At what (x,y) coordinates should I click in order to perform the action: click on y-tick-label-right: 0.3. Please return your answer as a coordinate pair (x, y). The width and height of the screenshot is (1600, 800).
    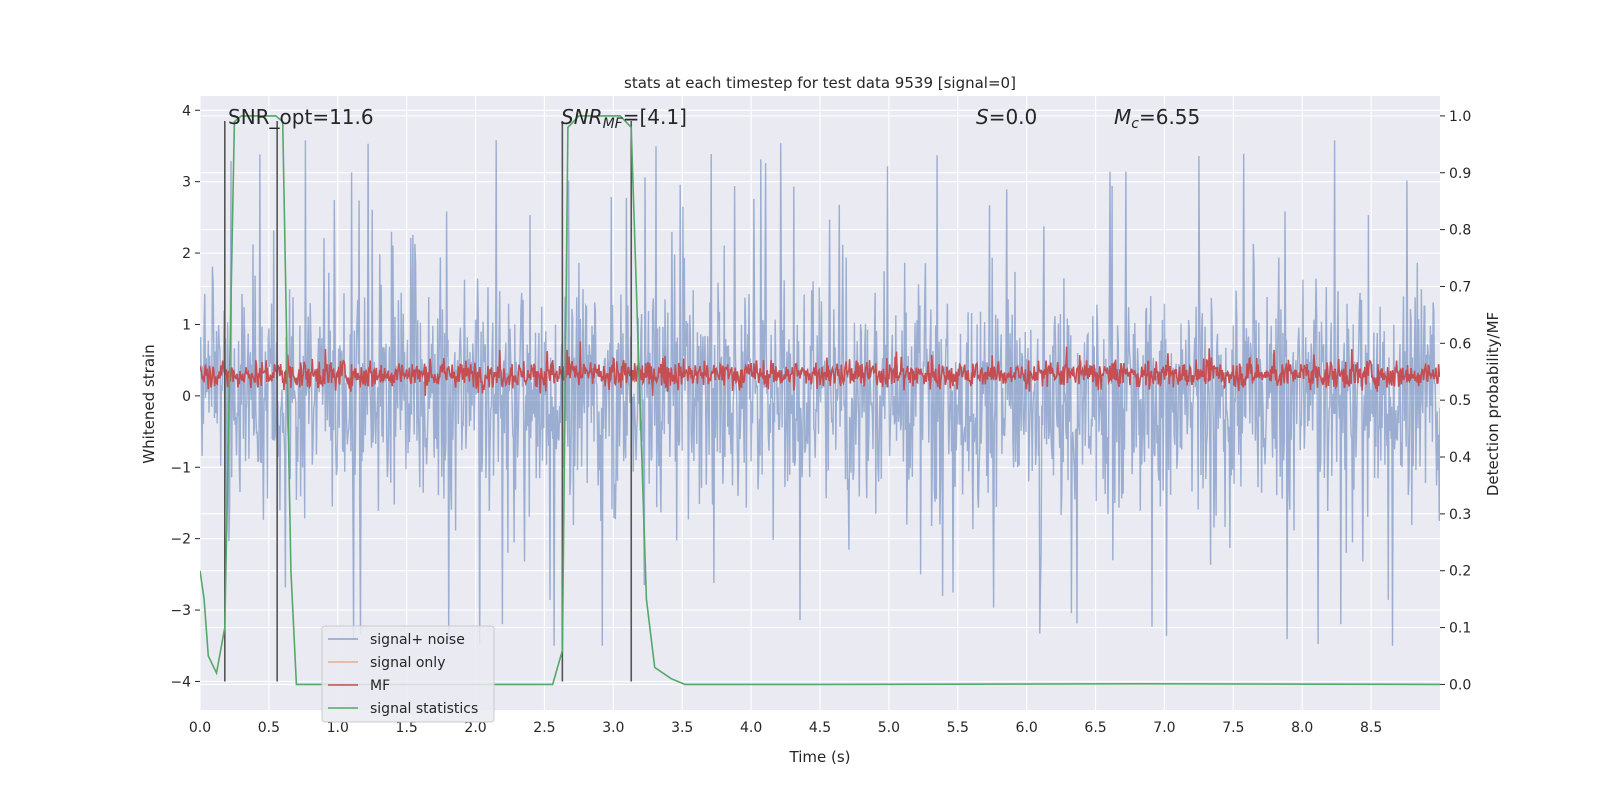
    Looking at the image, I should click on (1460, 515).